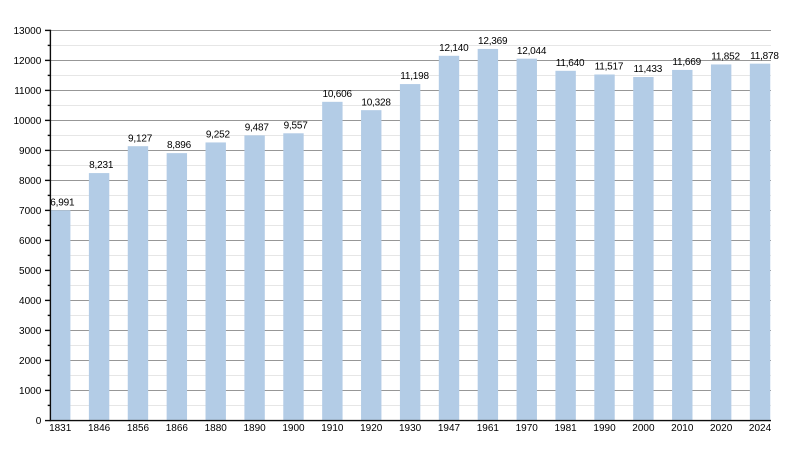 This screenshot has height=450, width=800. What do you see at coordinates (760, 428) in the screenshot?
I see `svg-text: 2024` at bounding box center [760, 428].